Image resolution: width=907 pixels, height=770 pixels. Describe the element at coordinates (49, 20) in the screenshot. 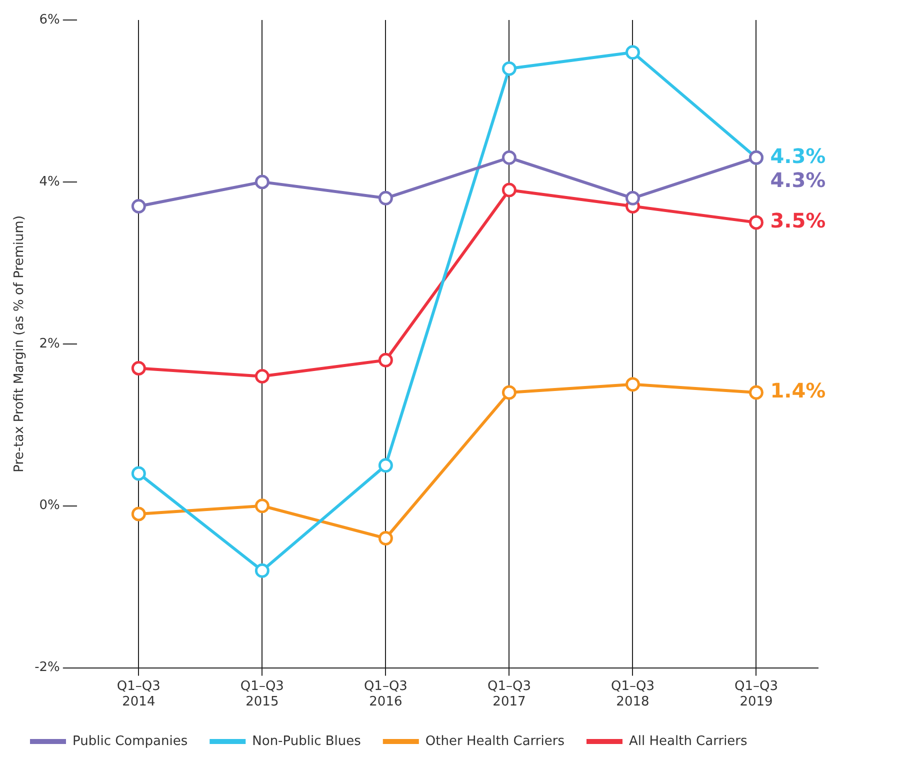

I see `y-tick-label: 6%` at that location.